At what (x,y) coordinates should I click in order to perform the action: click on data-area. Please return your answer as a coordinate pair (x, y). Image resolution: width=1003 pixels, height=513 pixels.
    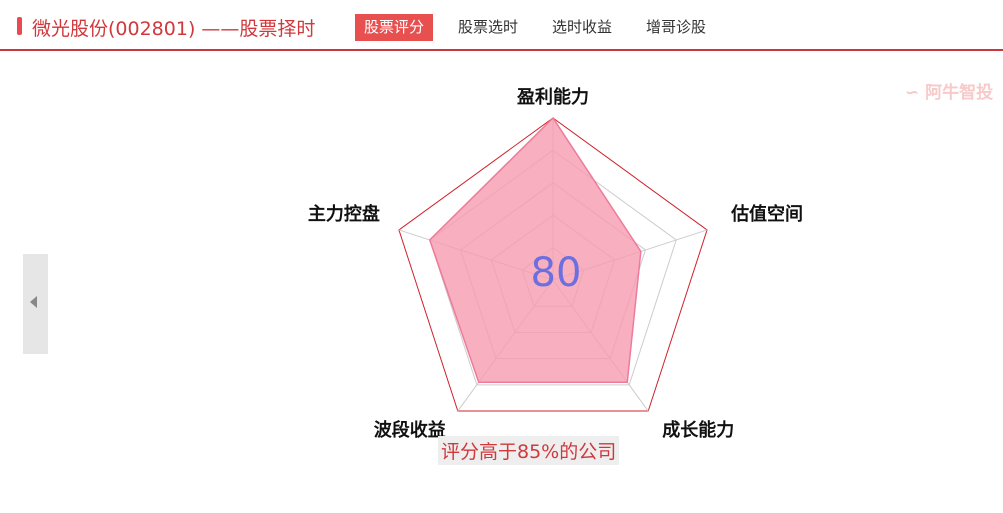
    Looking at the image, I should click on (535, 249).